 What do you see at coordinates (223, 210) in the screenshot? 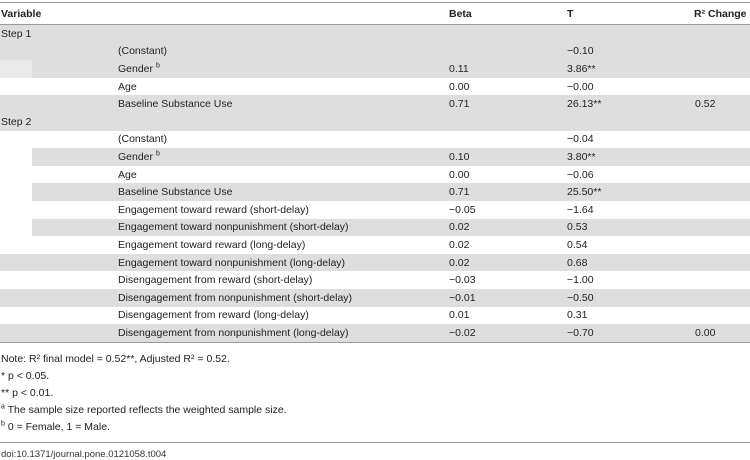
I see `variable-cell: Engagement toward reward (short-delay)` at bounding box center [223, 210].